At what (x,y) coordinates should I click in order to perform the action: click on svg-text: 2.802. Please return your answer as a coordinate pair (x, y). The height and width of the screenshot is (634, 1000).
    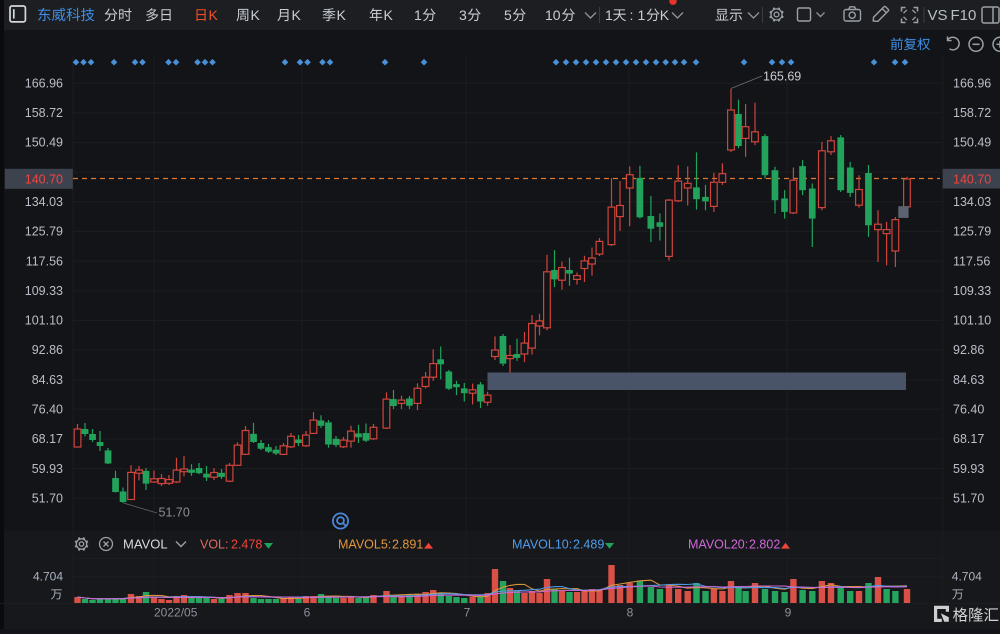
    Looking at the image, I should click on (764, 545).